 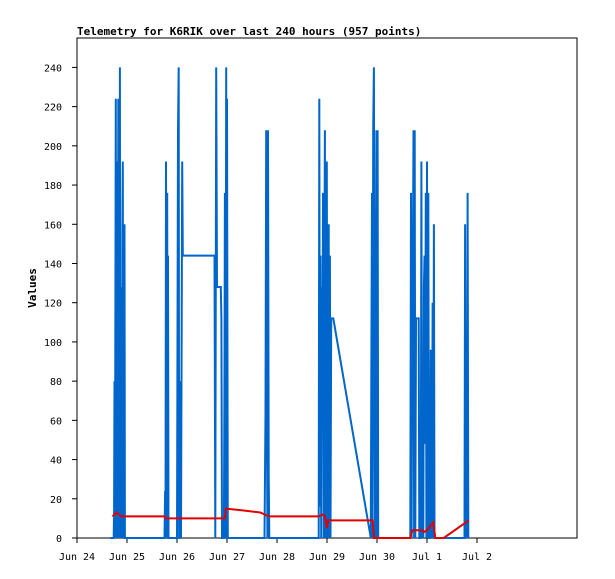 I want to click on x-tick-label: Jun 28, so click(x=277, y=557).